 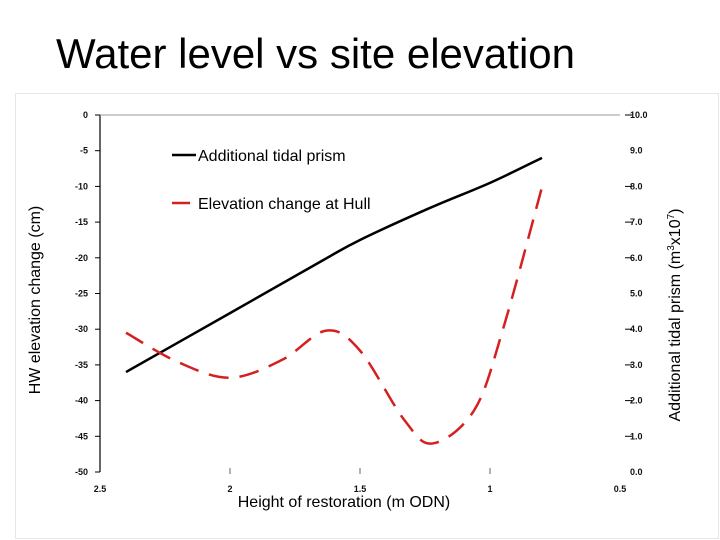 I want to click on y-right-tick-label: 5.0, so click(x=636, y=294).